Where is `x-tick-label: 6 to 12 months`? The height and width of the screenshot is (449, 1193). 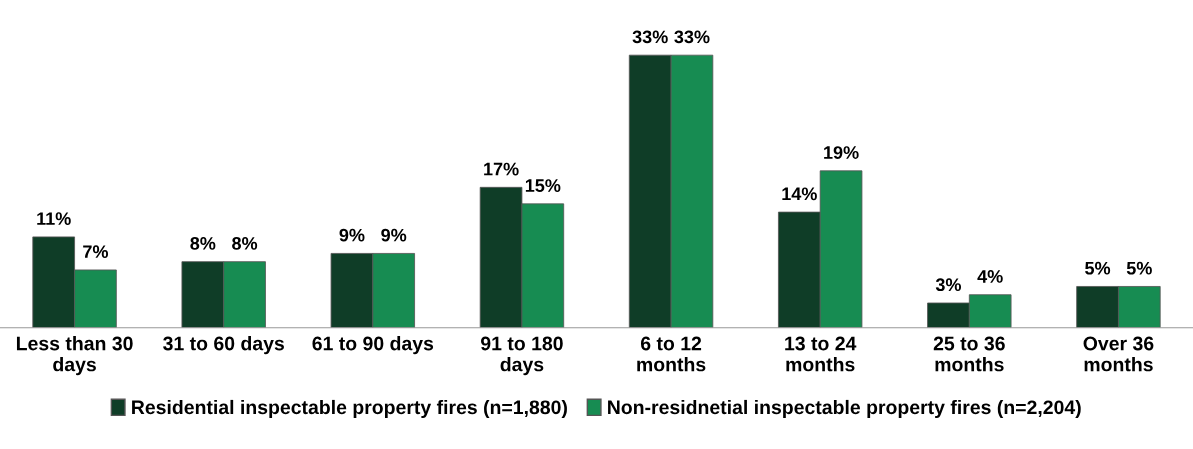
x-tick-label: 6 to 12 months is located at coordinates (671, 354).